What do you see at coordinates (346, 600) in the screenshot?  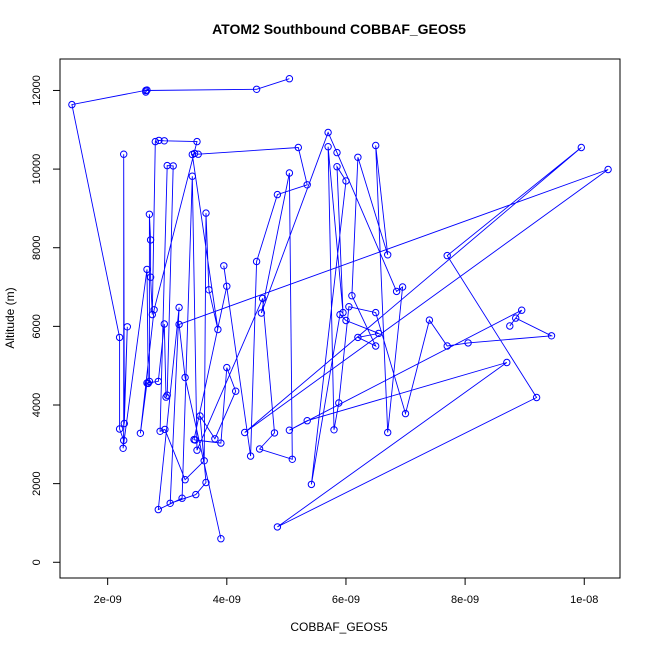 I see `x-tick-label: 6e-09` at bounding box center [346, 600].